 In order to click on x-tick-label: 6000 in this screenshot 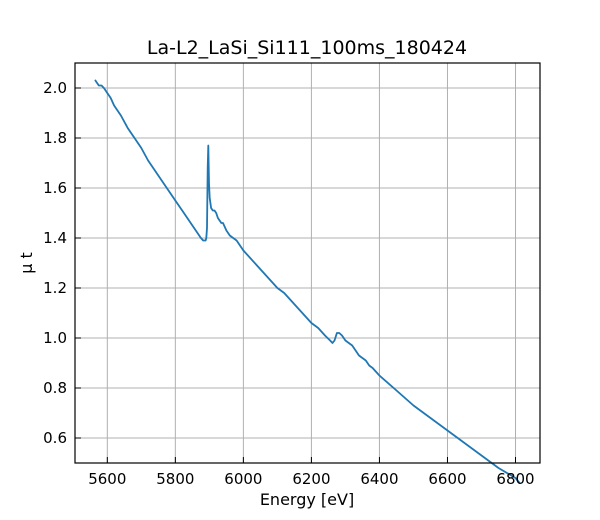, I will do `click(243, 479)`.